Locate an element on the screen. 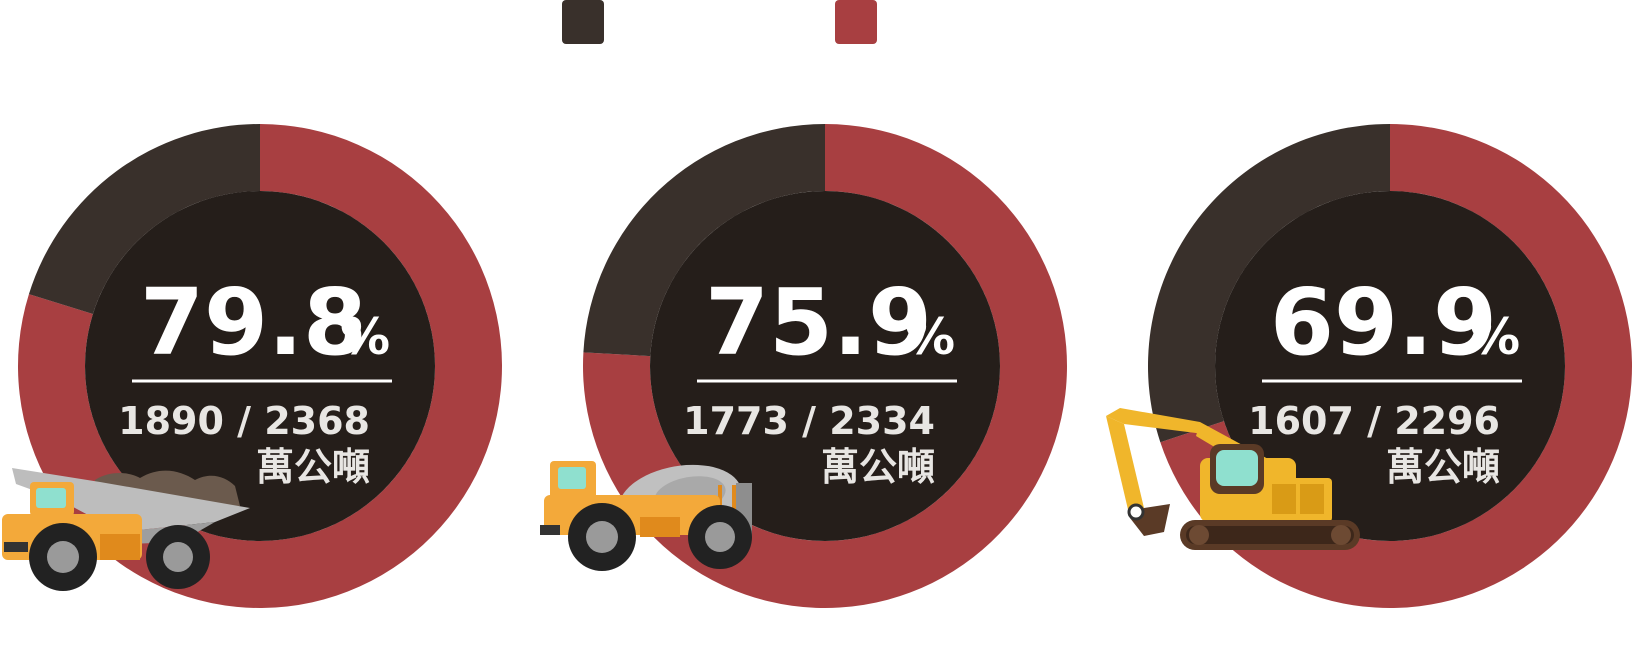  donut-1-percent-value: 79.8 is located at coordinates (253, 322).